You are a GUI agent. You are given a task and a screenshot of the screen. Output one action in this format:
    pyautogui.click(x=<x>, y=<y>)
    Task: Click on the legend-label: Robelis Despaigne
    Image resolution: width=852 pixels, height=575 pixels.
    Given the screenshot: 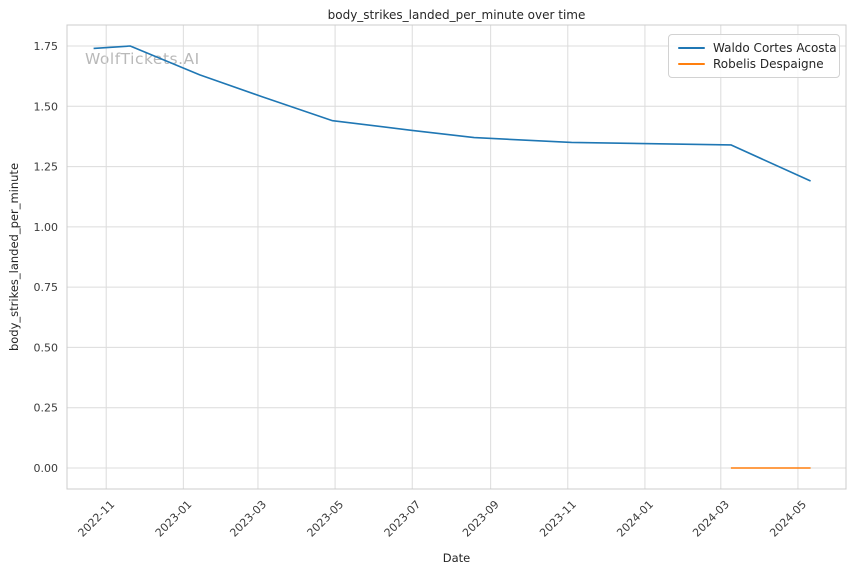 What is the action you would take?
    pyautogui.click(x=768, y=64)
    